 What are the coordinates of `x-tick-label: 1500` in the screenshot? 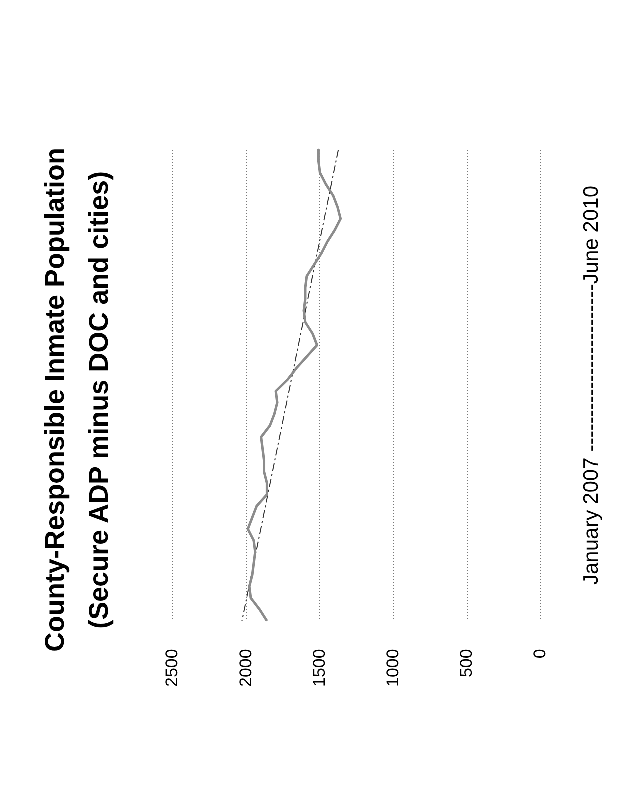 It's located at (319, 668).